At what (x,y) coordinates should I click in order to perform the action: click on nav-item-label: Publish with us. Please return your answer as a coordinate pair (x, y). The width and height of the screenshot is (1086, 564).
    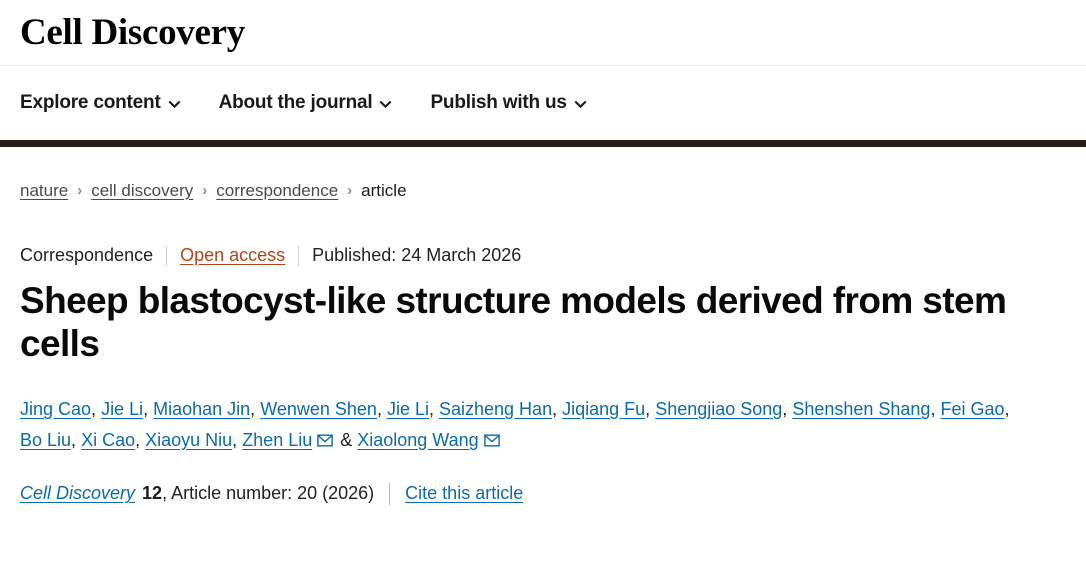
    Looking at the image, I should click on (498, 102).